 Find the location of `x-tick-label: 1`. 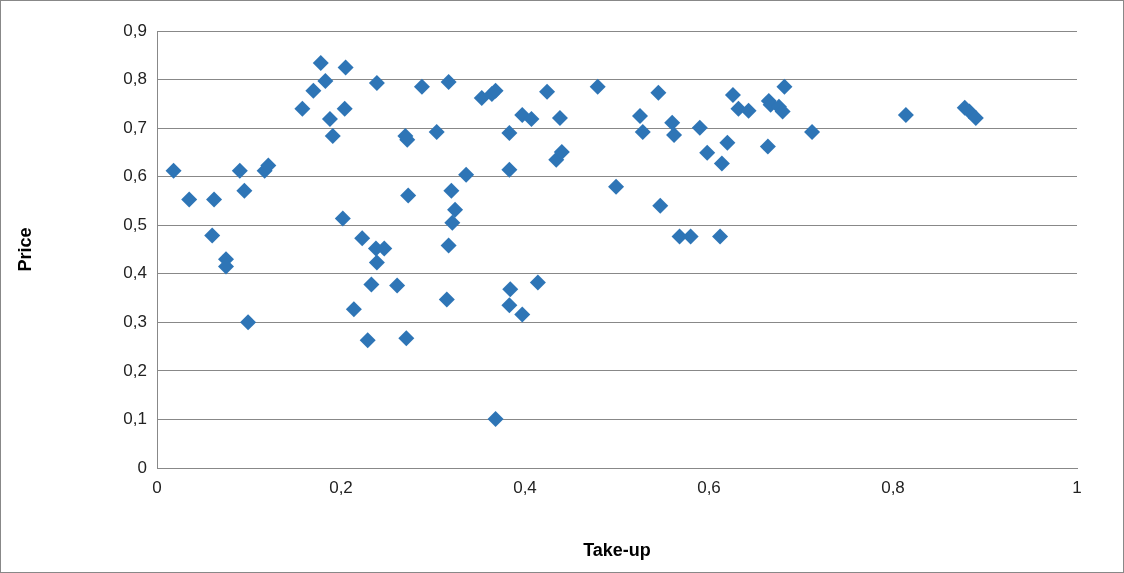

x-tick-label: 1 is located at coordinates (1077, 487).